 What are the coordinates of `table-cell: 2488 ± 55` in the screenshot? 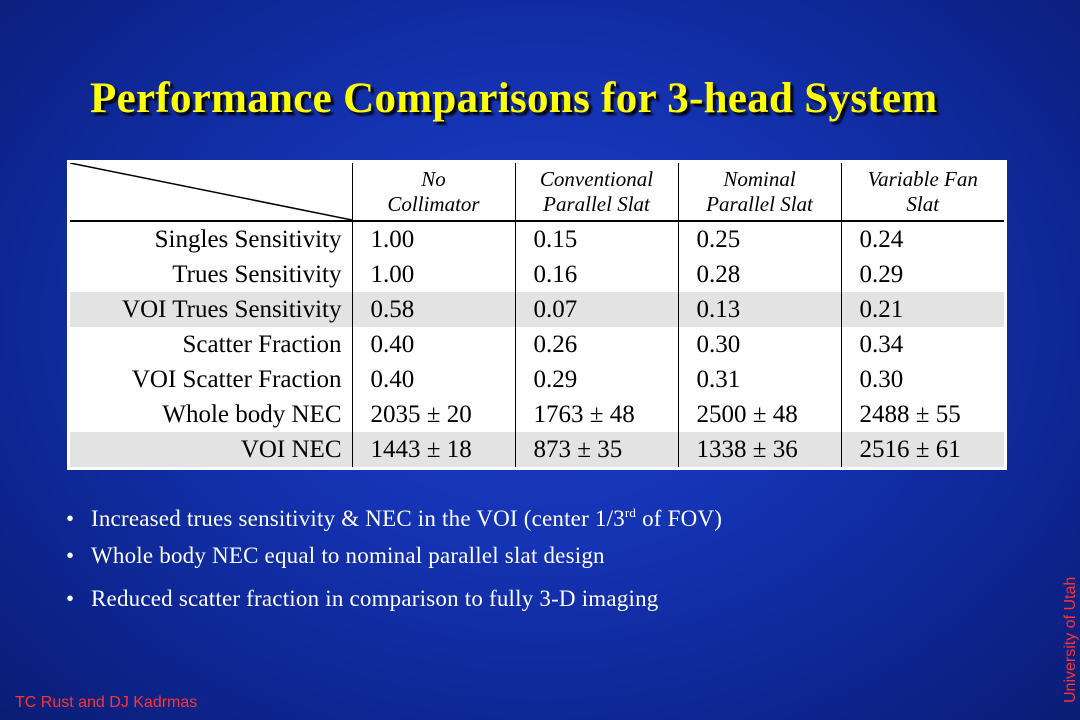 It's located at (922, 414).